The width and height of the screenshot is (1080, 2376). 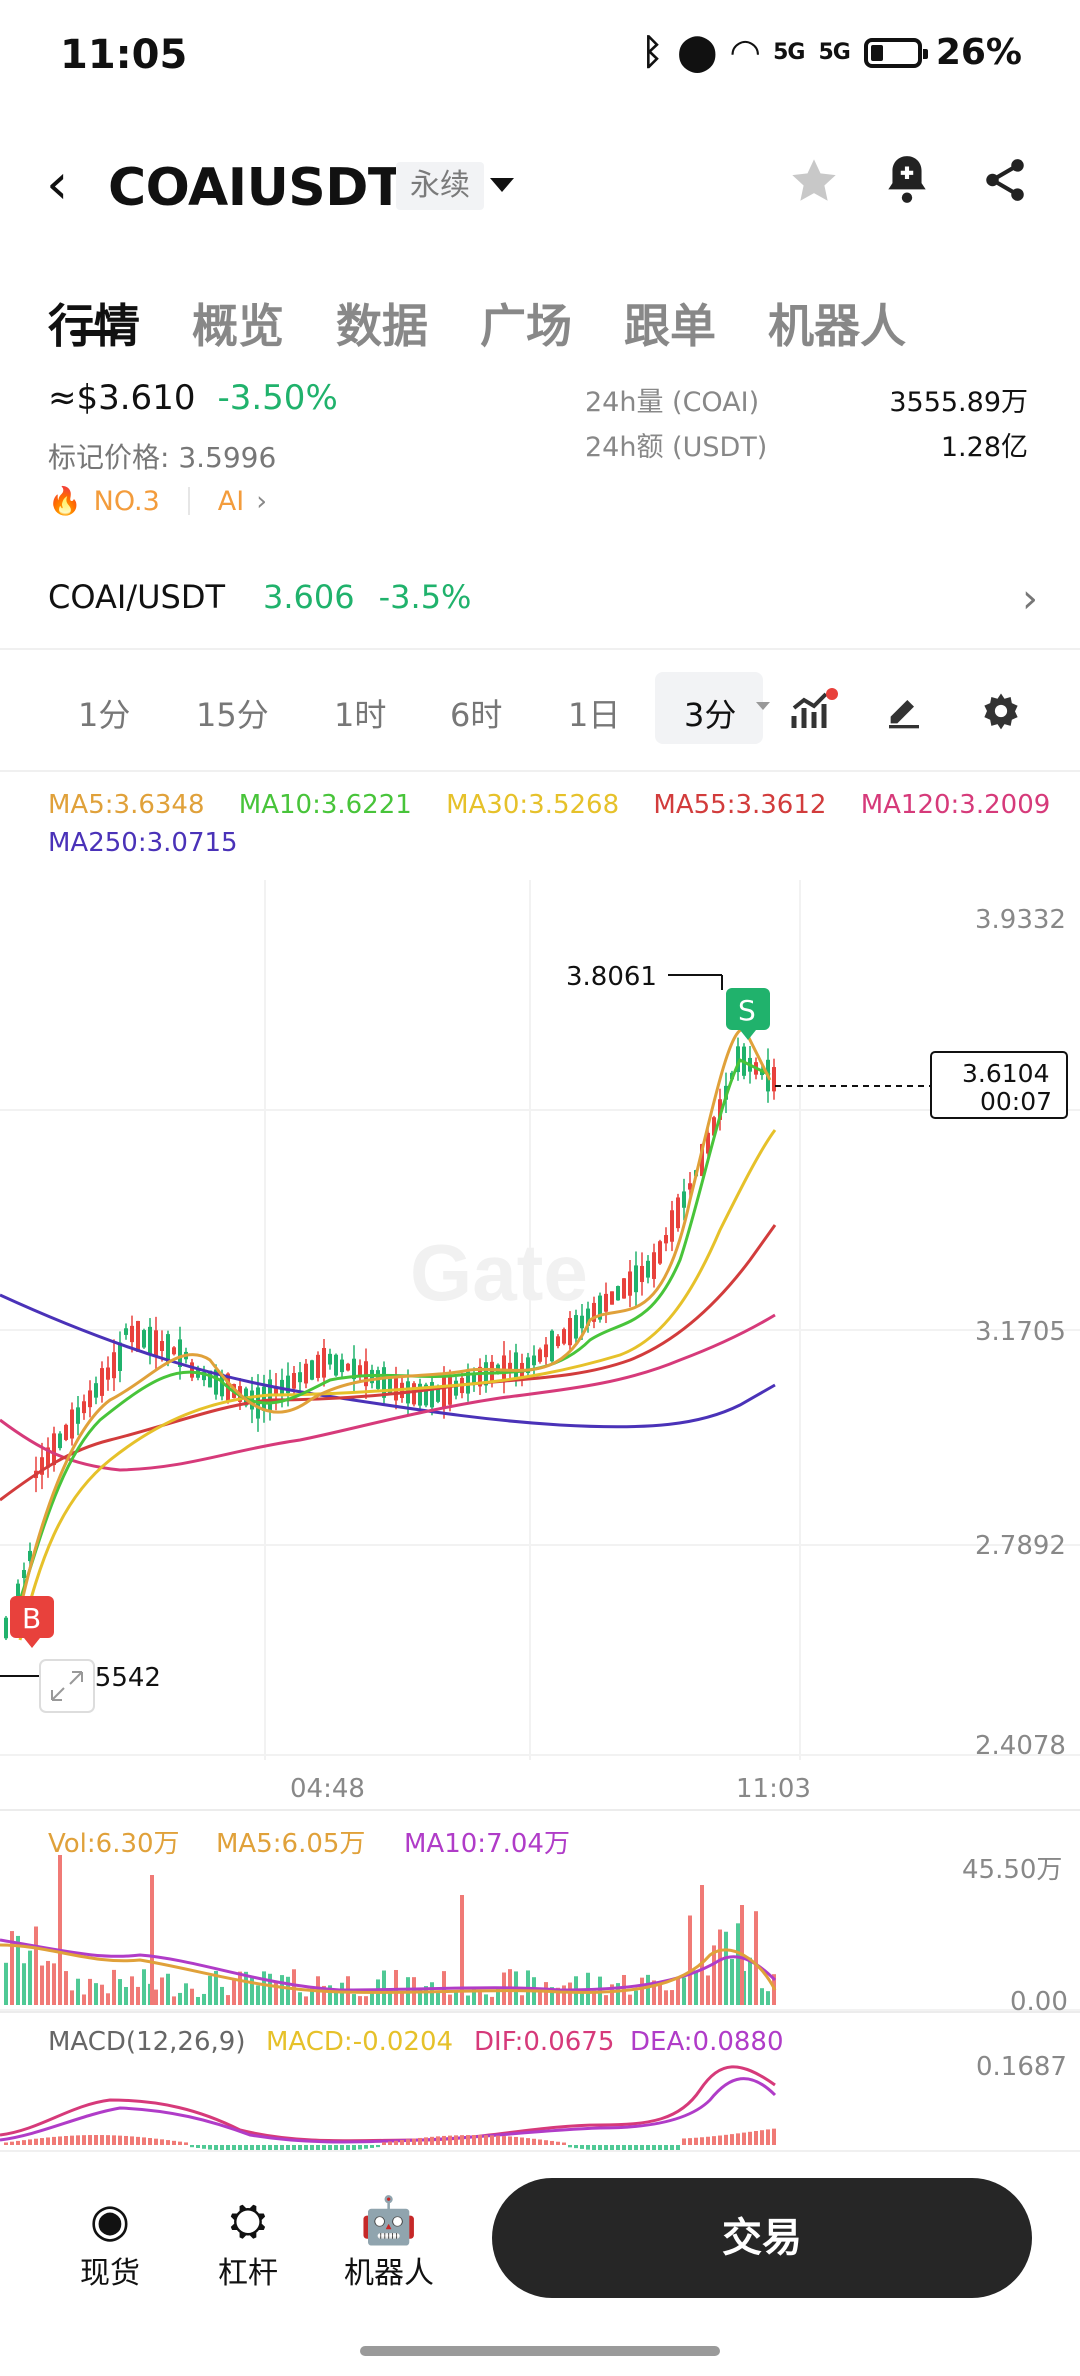 I want to click on star-icon, so click(x=814, y=181).